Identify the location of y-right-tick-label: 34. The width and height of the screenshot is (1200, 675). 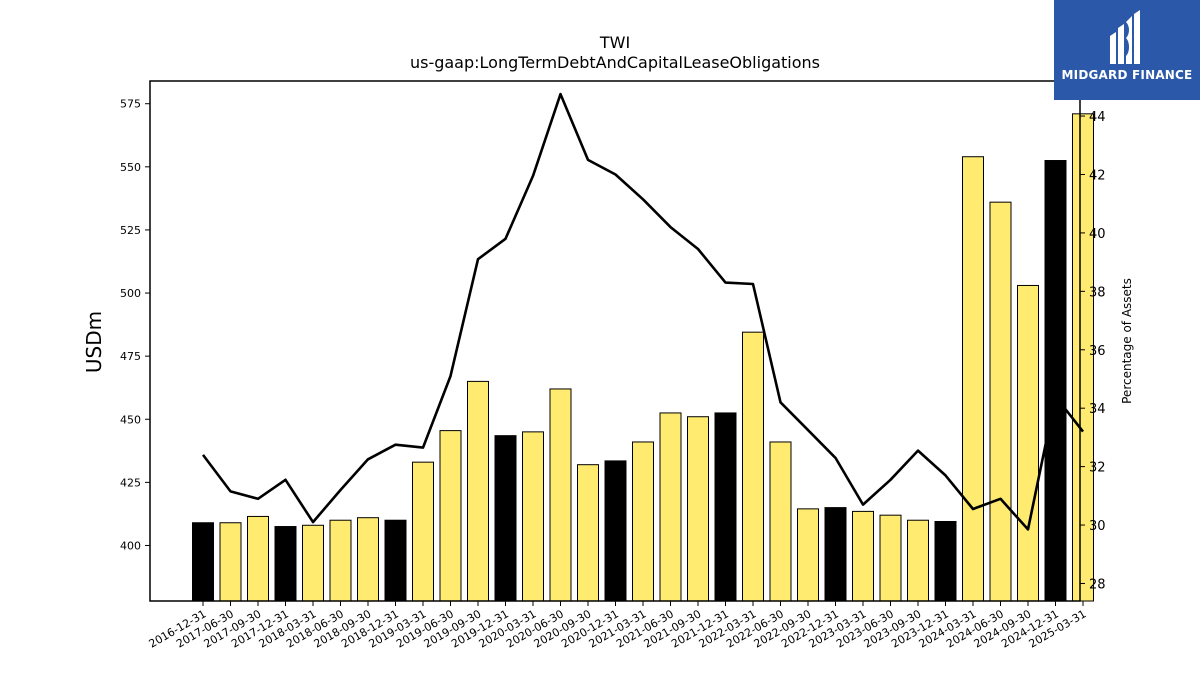
(1097, 409).